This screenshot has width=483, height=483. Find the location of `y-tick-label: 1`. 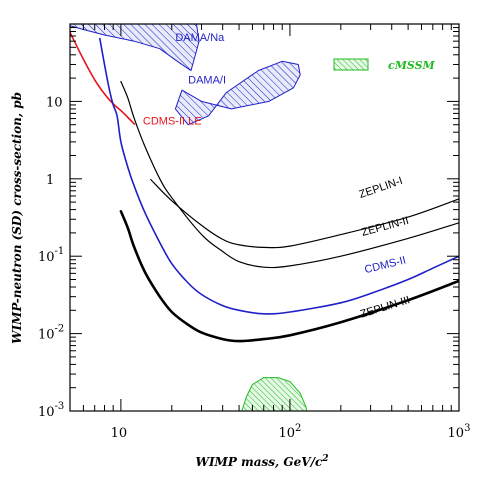

y-tick-label: 1 is located at coordinates (50, 180).